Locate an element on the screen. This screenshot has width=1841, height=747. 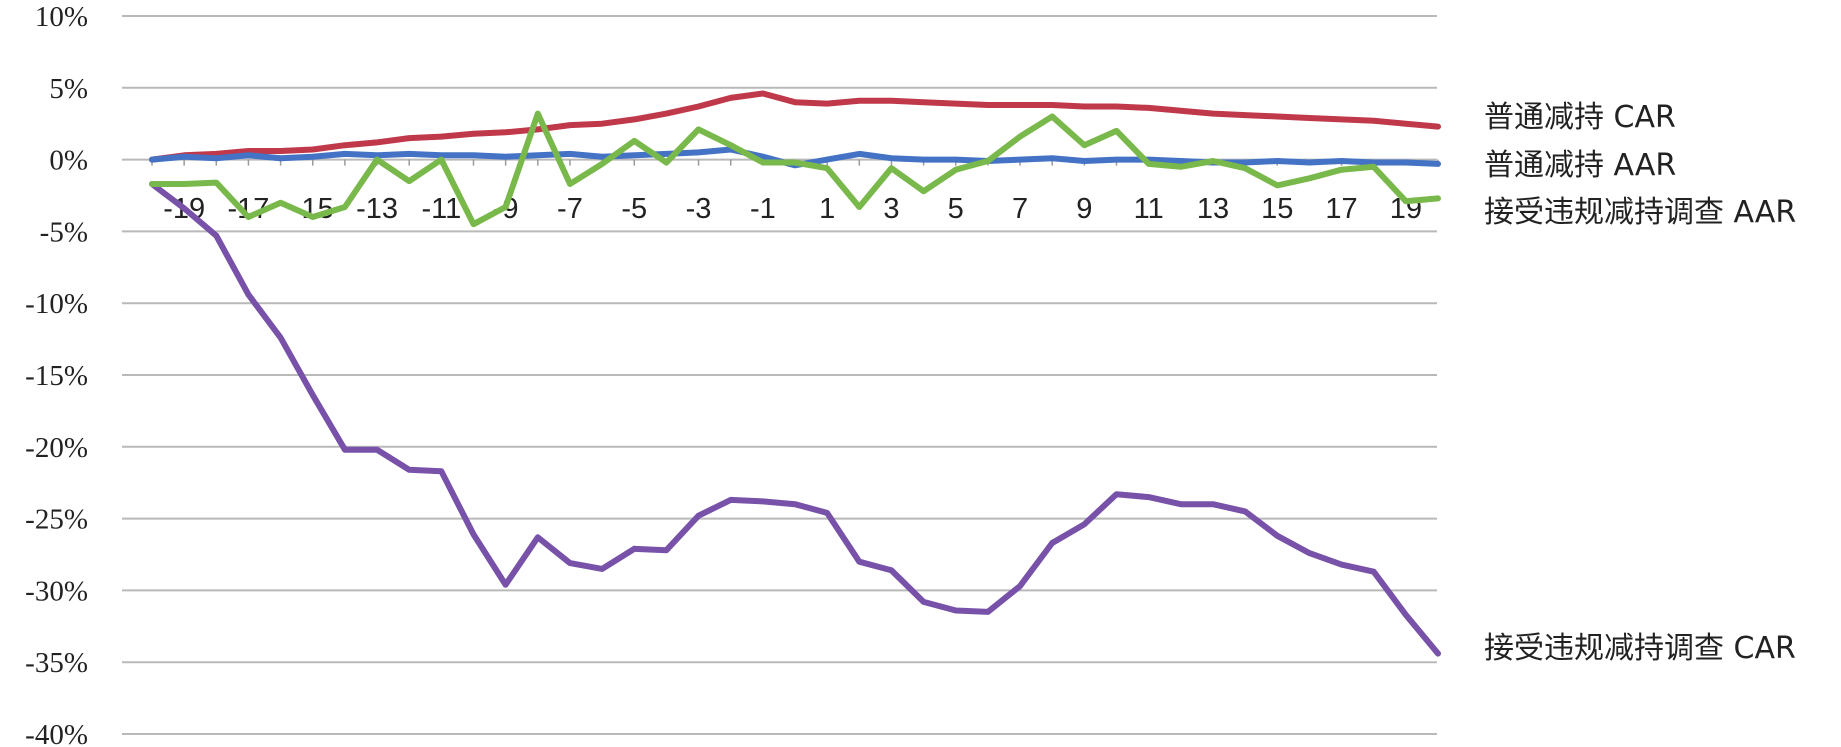
series-label-investigated-aar: 接受违规减持调查 AAR is located at coordinates (1640, 212).